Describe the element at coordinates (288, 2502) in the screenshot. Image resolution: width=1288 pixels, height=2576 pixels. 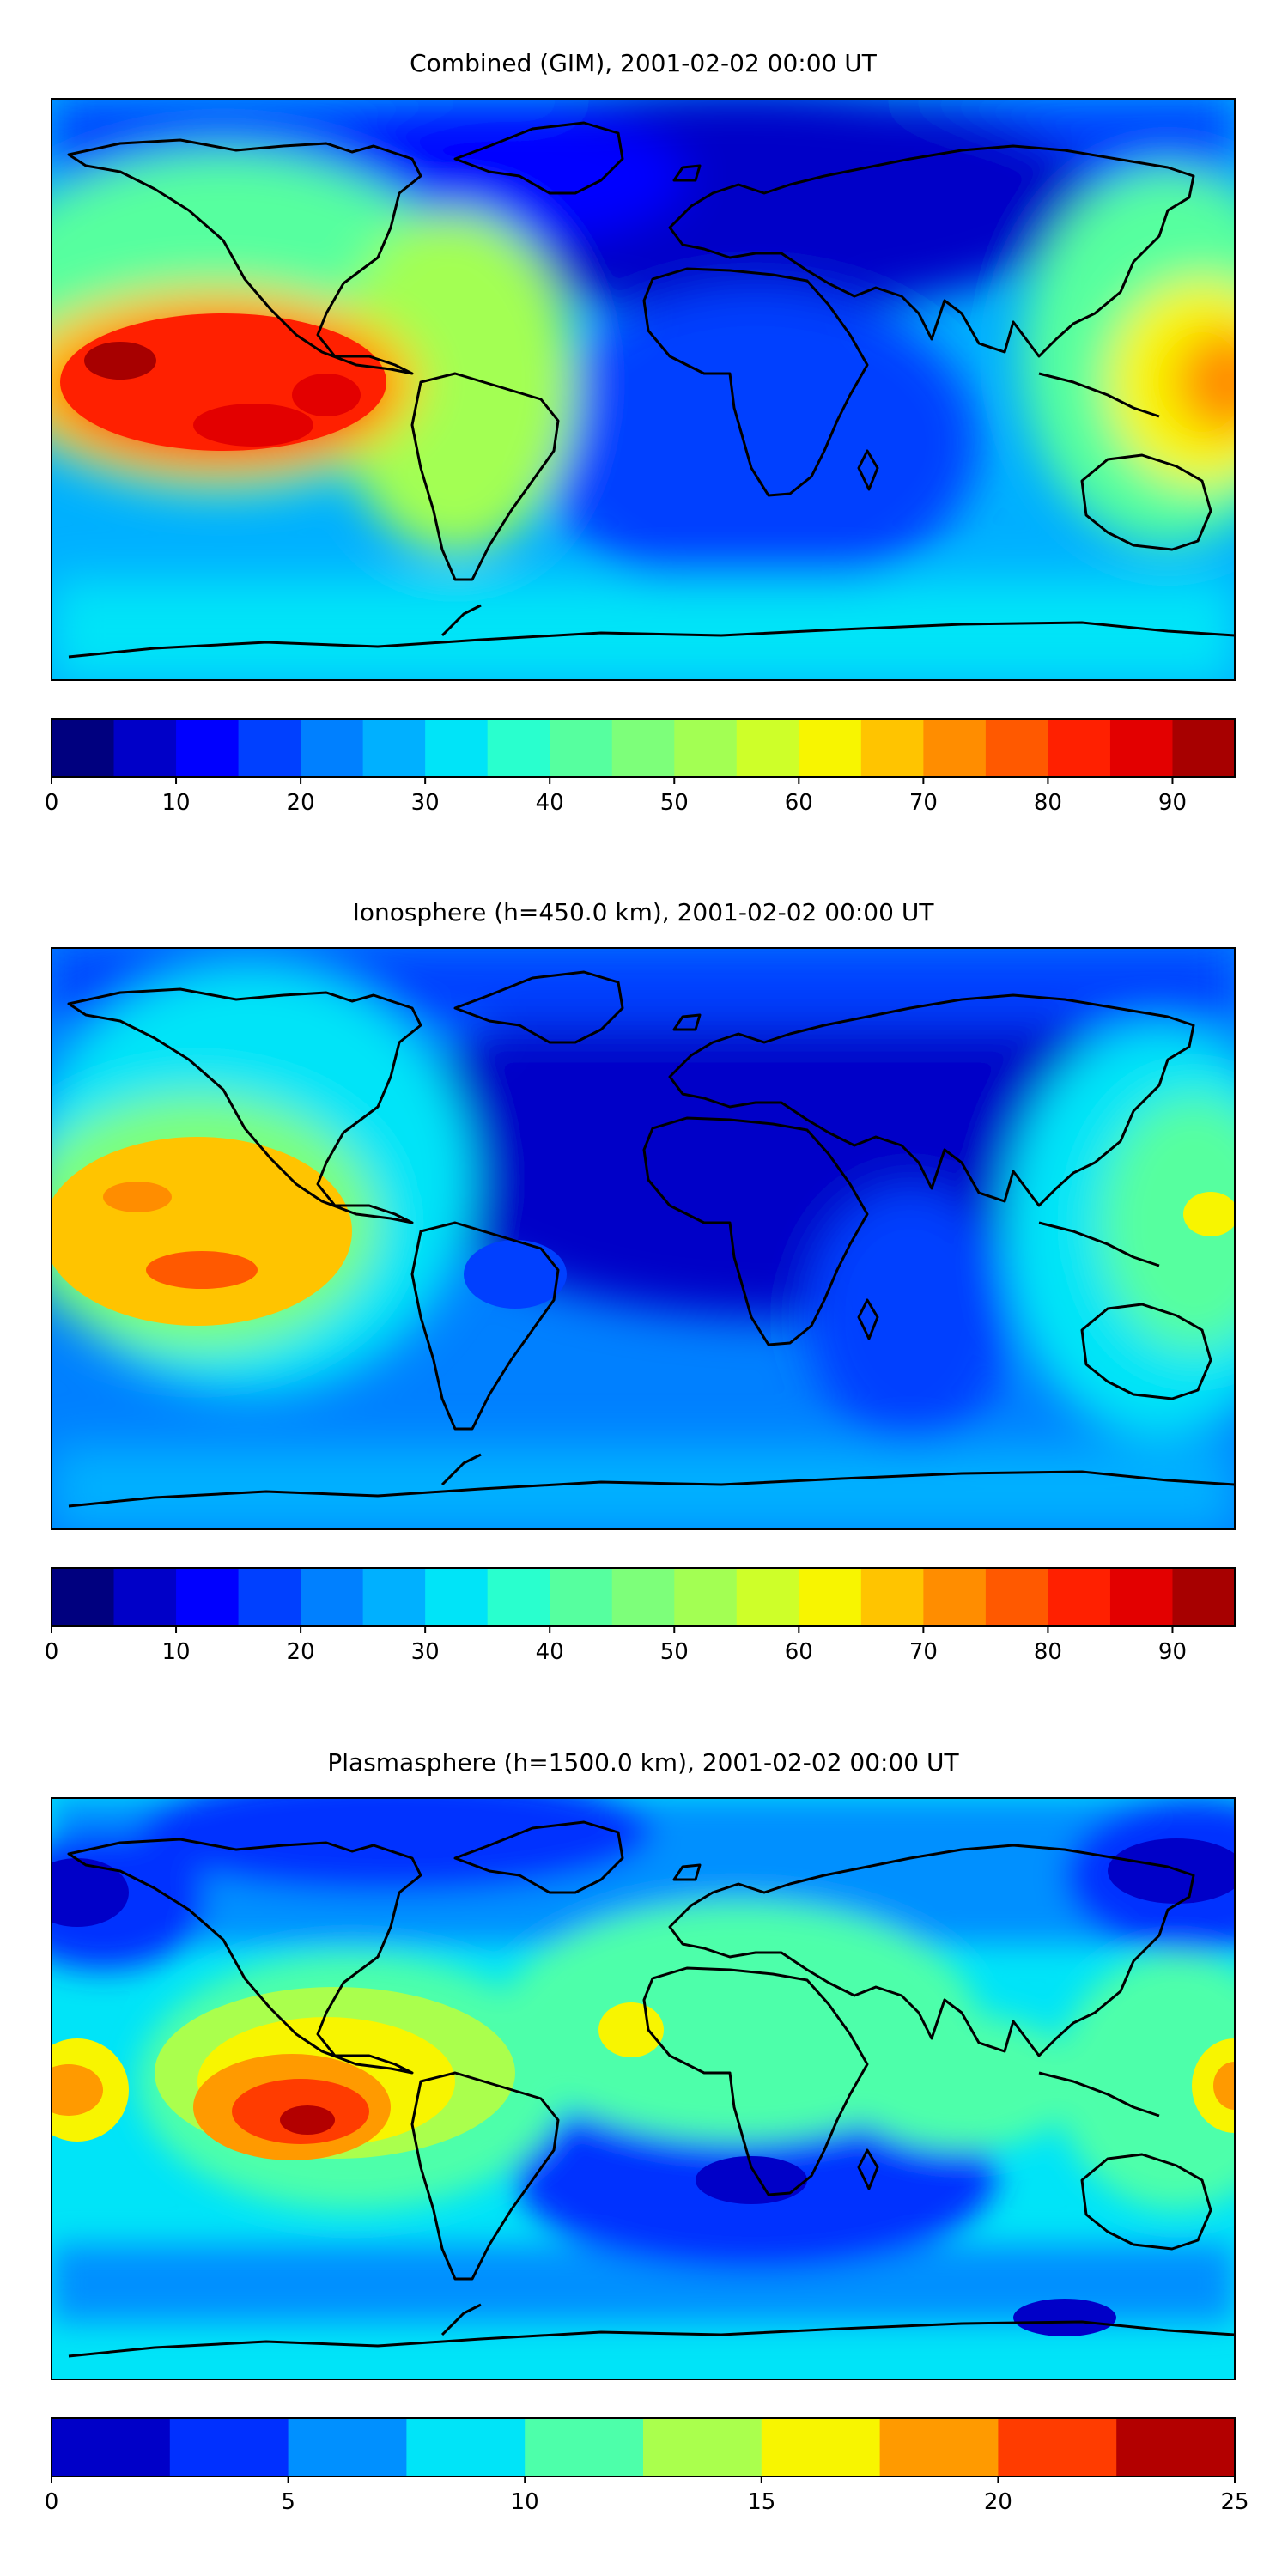
I see `colorbar-tick-label: 5` at that location.